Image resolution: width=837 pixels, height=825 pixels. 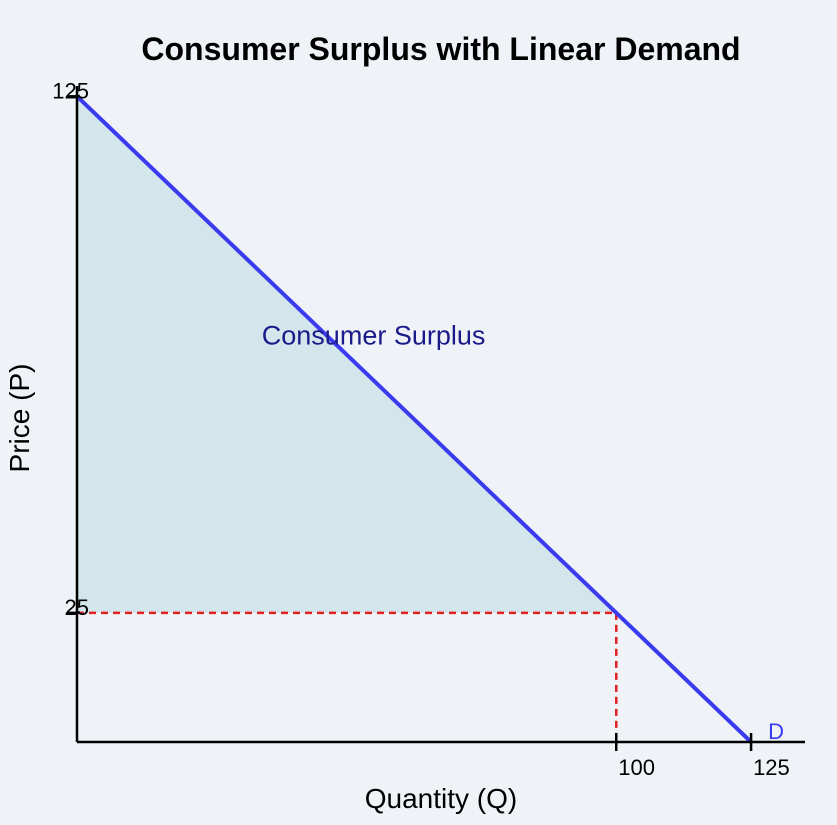 What do you see at coordinates (70, 90) in the screenshot?
I see `y-tick-label: 125` at bounding box center [70, 90].